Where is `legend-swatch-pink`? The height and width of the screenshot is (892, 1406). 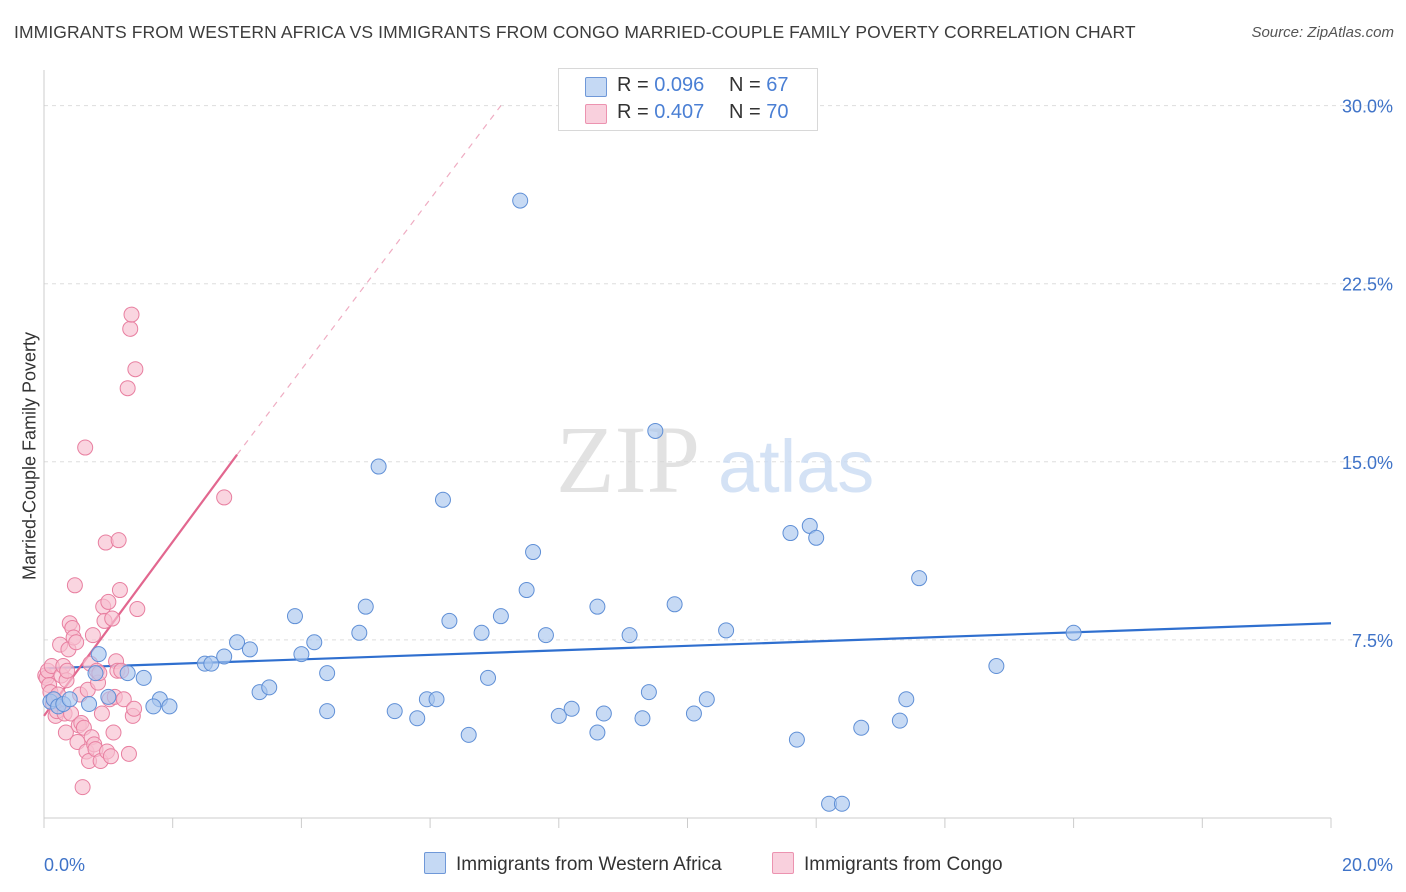
legend-swatch-pink is located at coordinates (596, 114).